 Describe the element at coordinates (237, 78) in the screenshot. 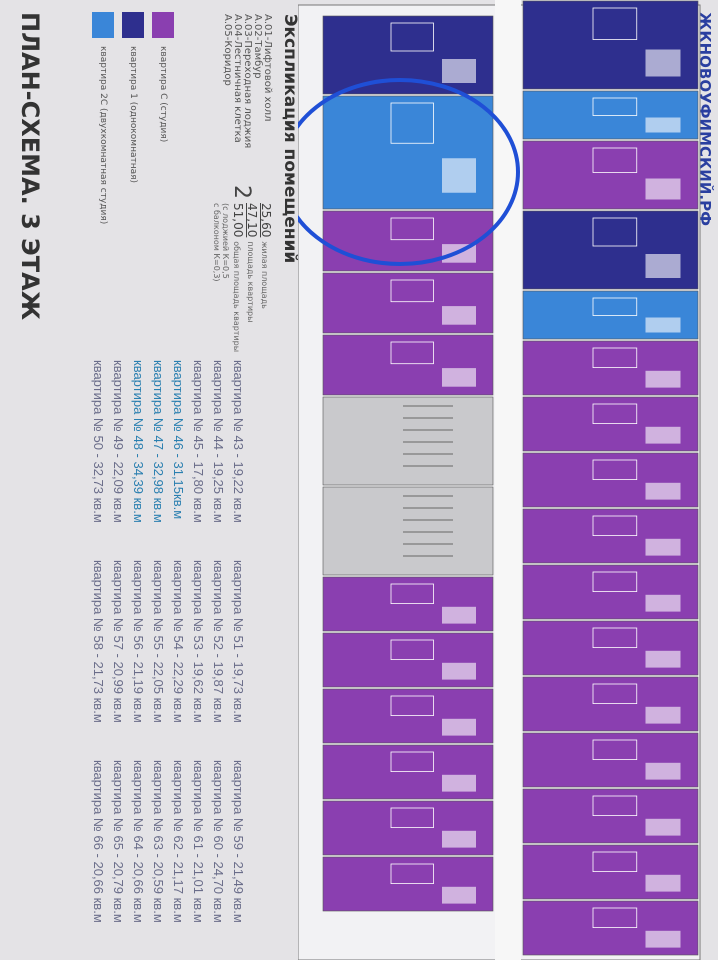

I see `room-item: А.04-Лестничная клетка` at that location.